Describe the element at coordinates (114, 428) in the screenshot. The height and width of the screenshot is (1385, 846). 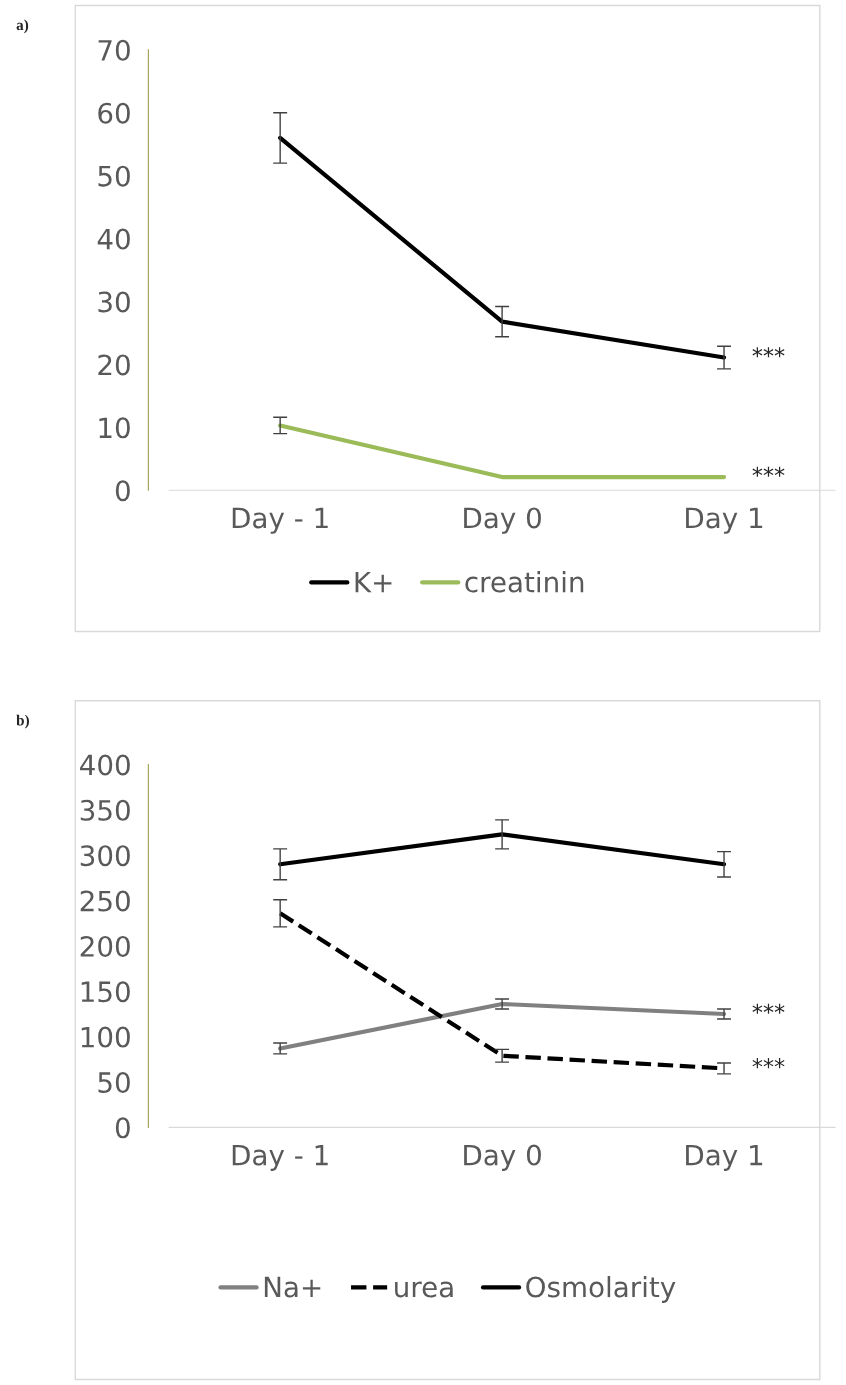
I see `y-tick-label: 10` at that location.